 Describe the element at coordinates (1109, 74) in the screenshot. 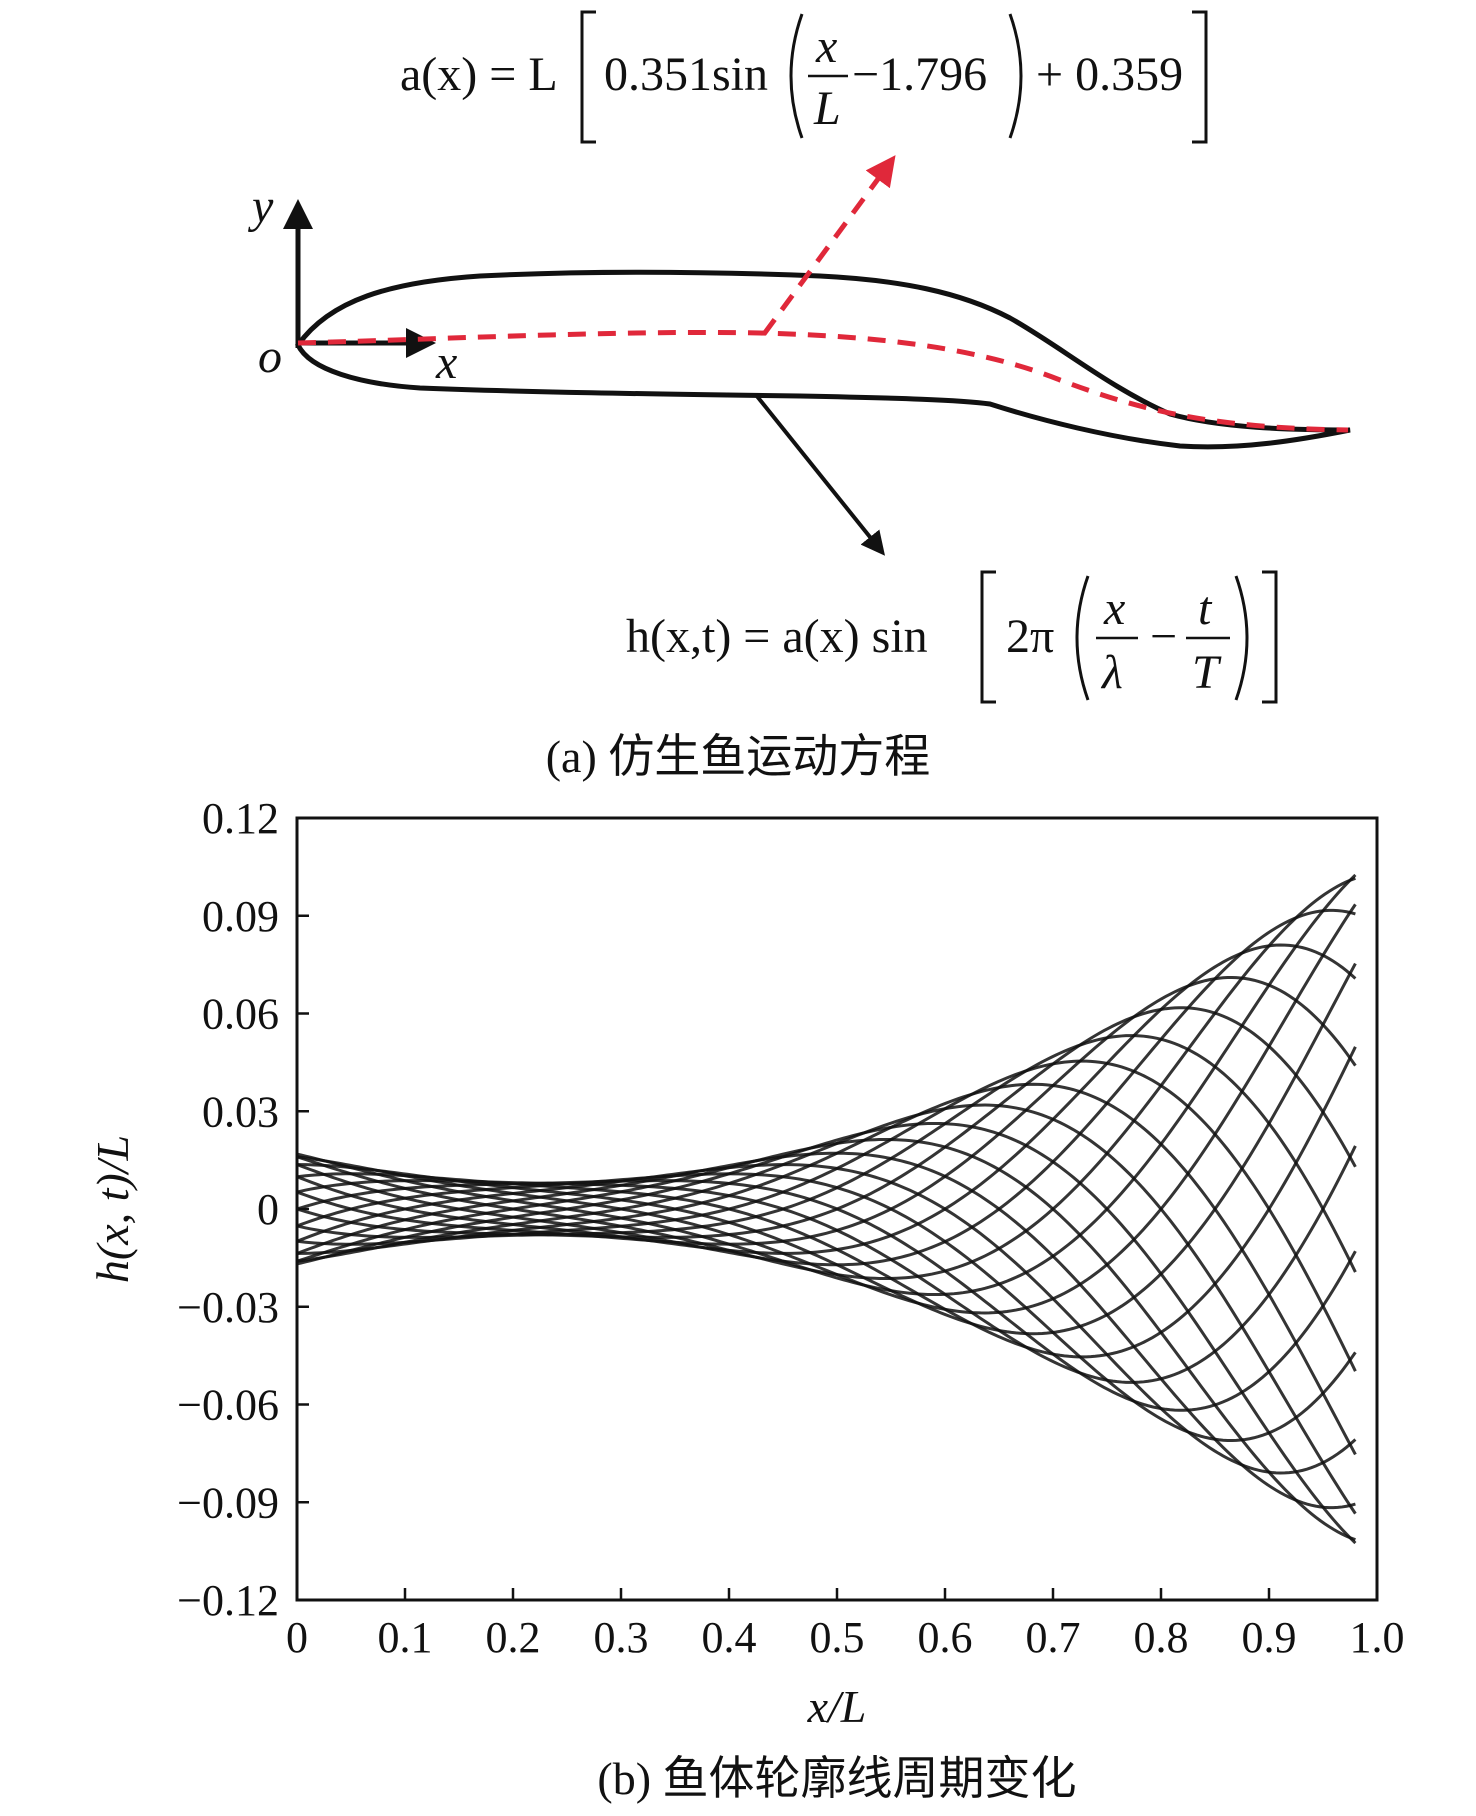

I see `eq-amplitude-offset: + 0.359` at that location.